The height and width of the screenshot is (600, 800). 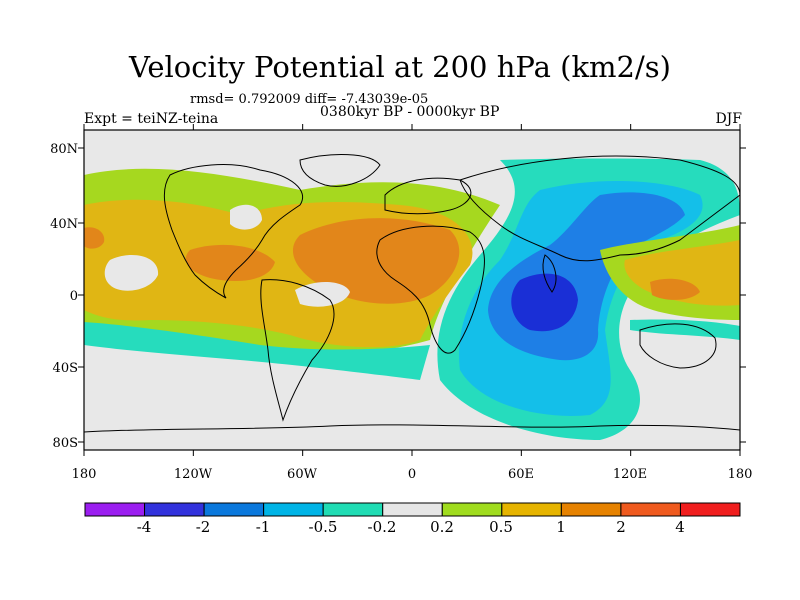 I want to click on coast-antarctica, so click(x=412, y=428).